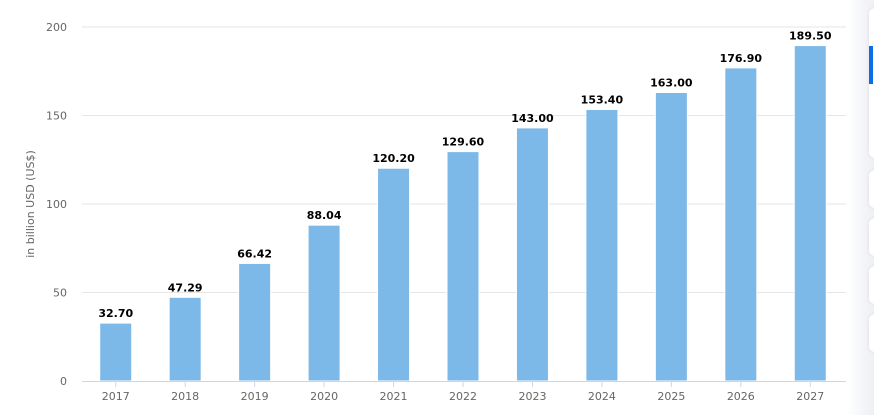 The height and width of the screenshot is (415, 874). Describe the element at coordinates (60, 293) in the screenshot. I see `y-tick-label: 50` at that location.